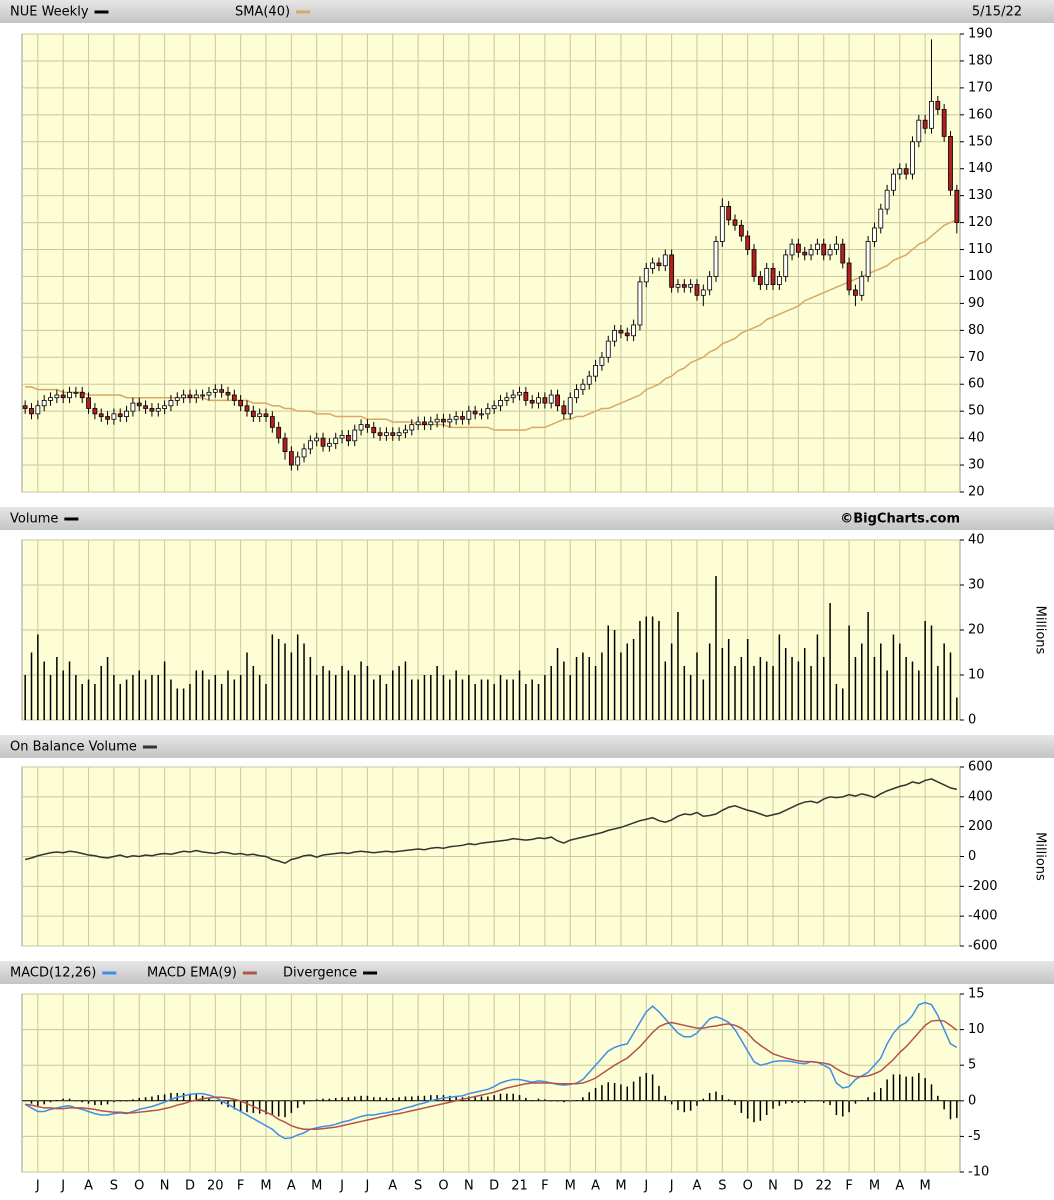 This screenshot has height=1200, width=1054. What do you see at coordinates (976, 438) in the screenshot?
I see `y-tick-label: 40` at bounding box center [976, 438].